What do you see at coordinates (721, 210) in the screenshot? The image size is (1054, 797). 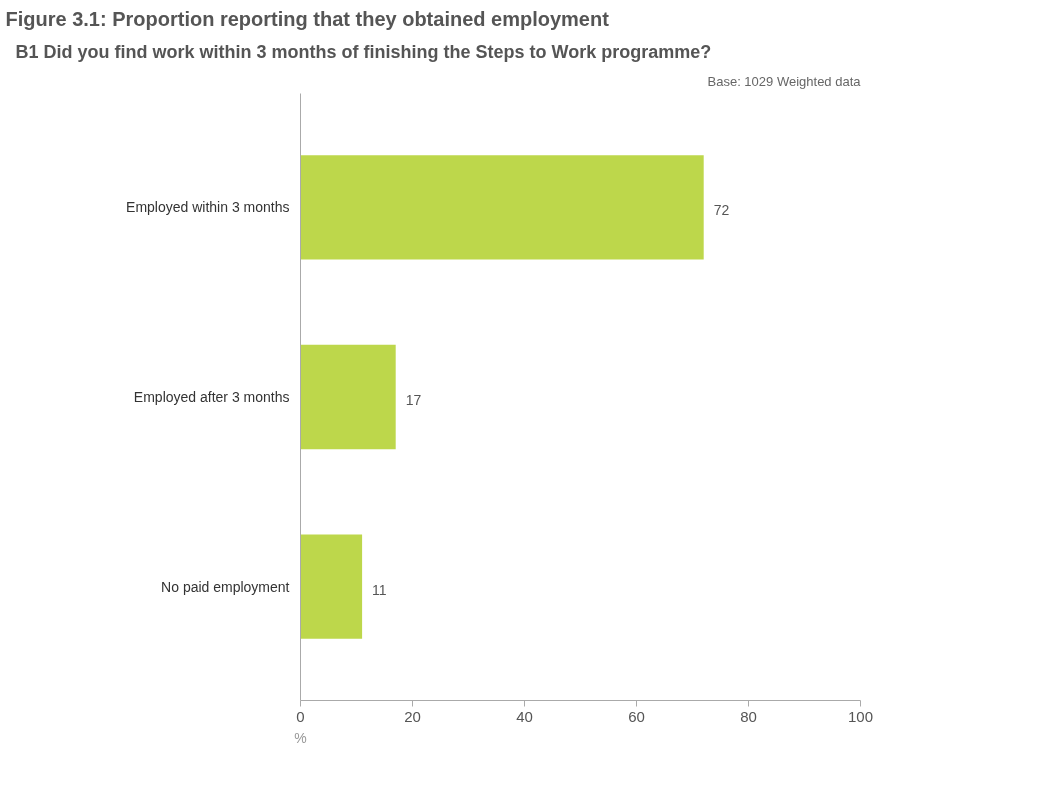 I see `data-label: 72` at bounding box center [721, 210].